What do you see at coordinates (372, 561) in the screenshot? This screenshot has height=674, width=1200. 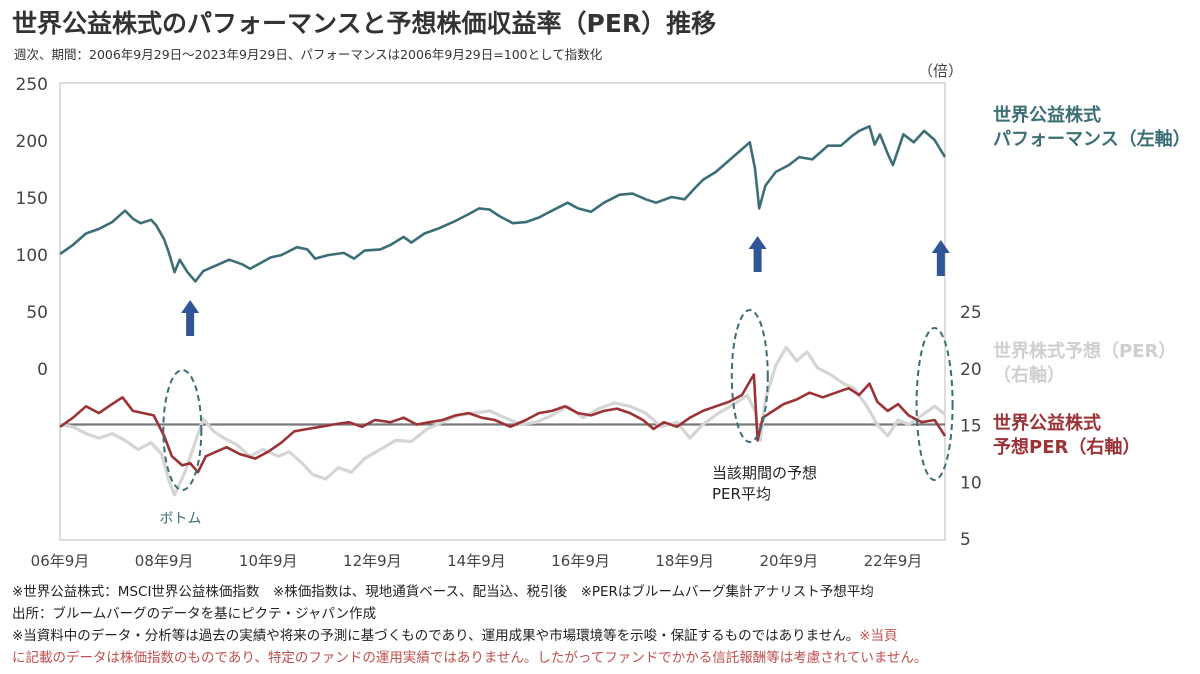 I see `x-axis-tick-3: 12年9月` at bounding box center [372, 561].